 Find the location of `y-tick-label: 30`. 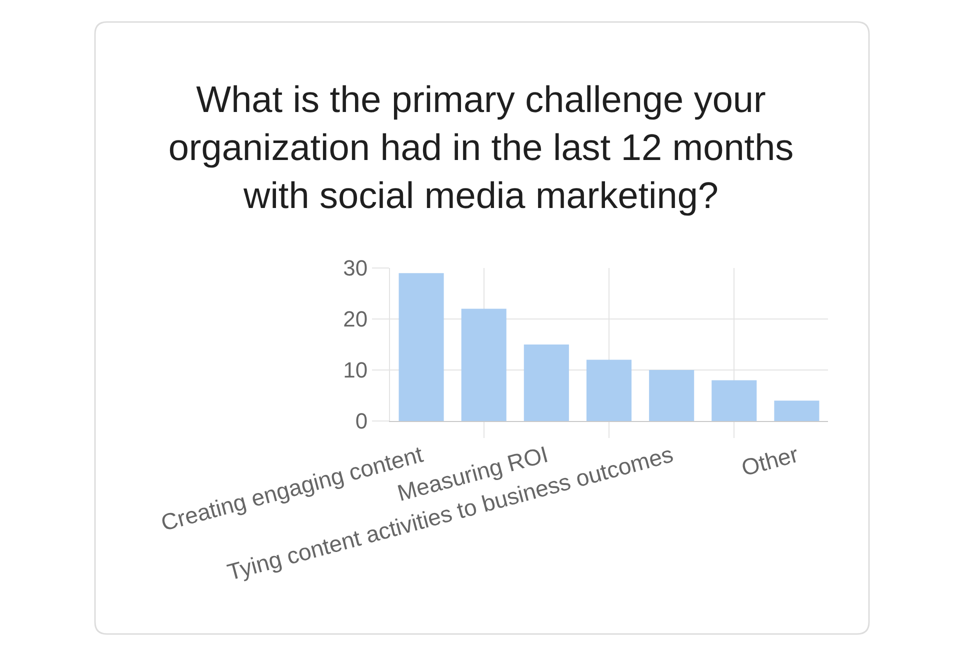

y-tick-label: 30 is located at coordinates (355, 268).